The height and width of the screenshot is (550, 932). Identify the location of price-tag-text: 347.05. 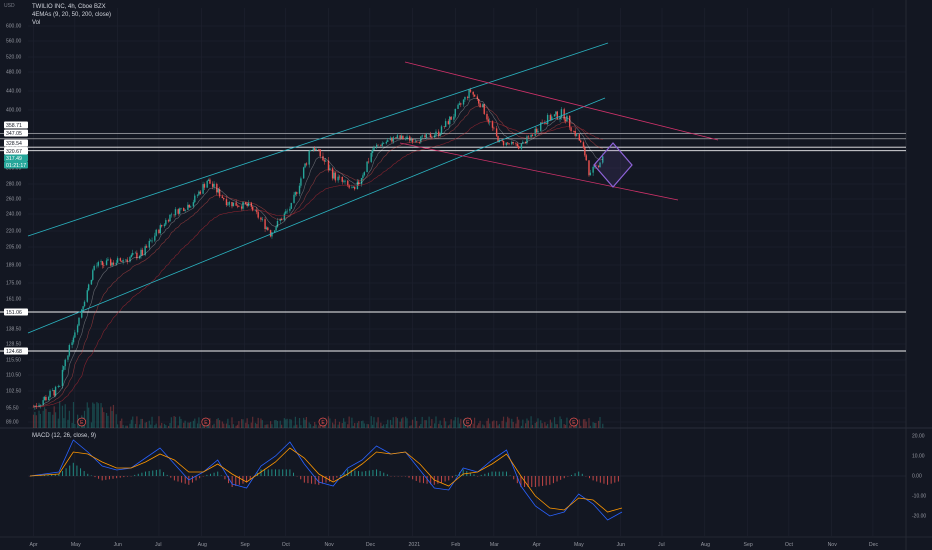
(14, 134).